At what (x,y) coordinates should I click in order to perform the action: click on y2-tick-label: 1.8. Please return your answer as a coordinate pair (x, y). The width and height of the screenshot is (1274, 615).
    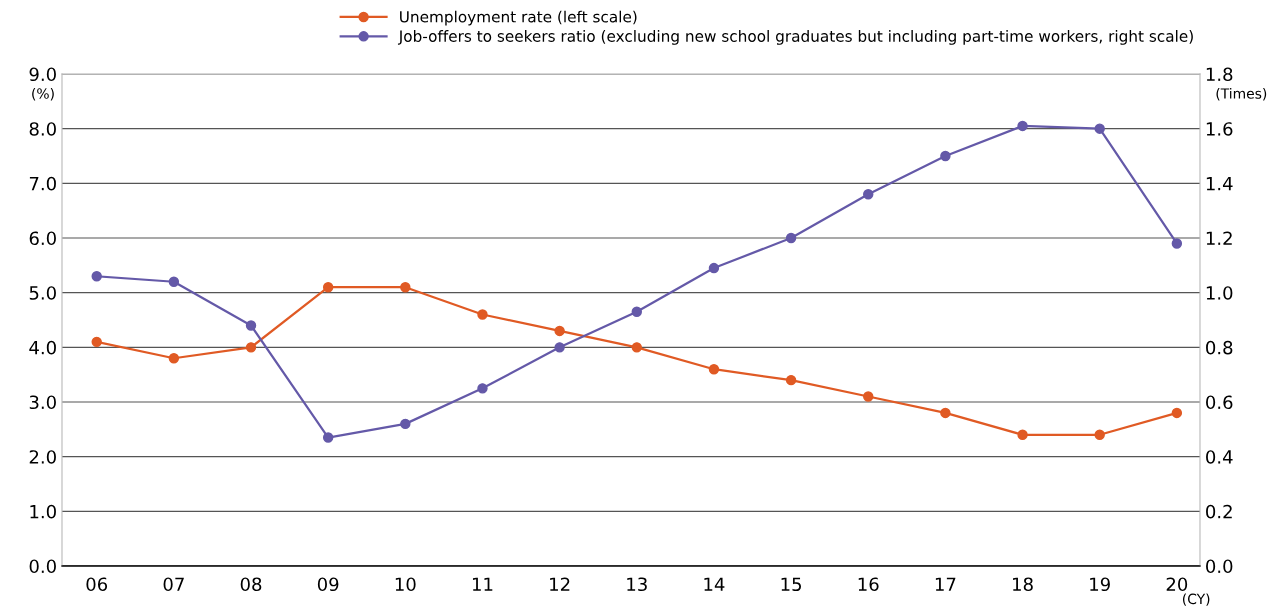
    Looking at the image, I should click on (1219, 74).